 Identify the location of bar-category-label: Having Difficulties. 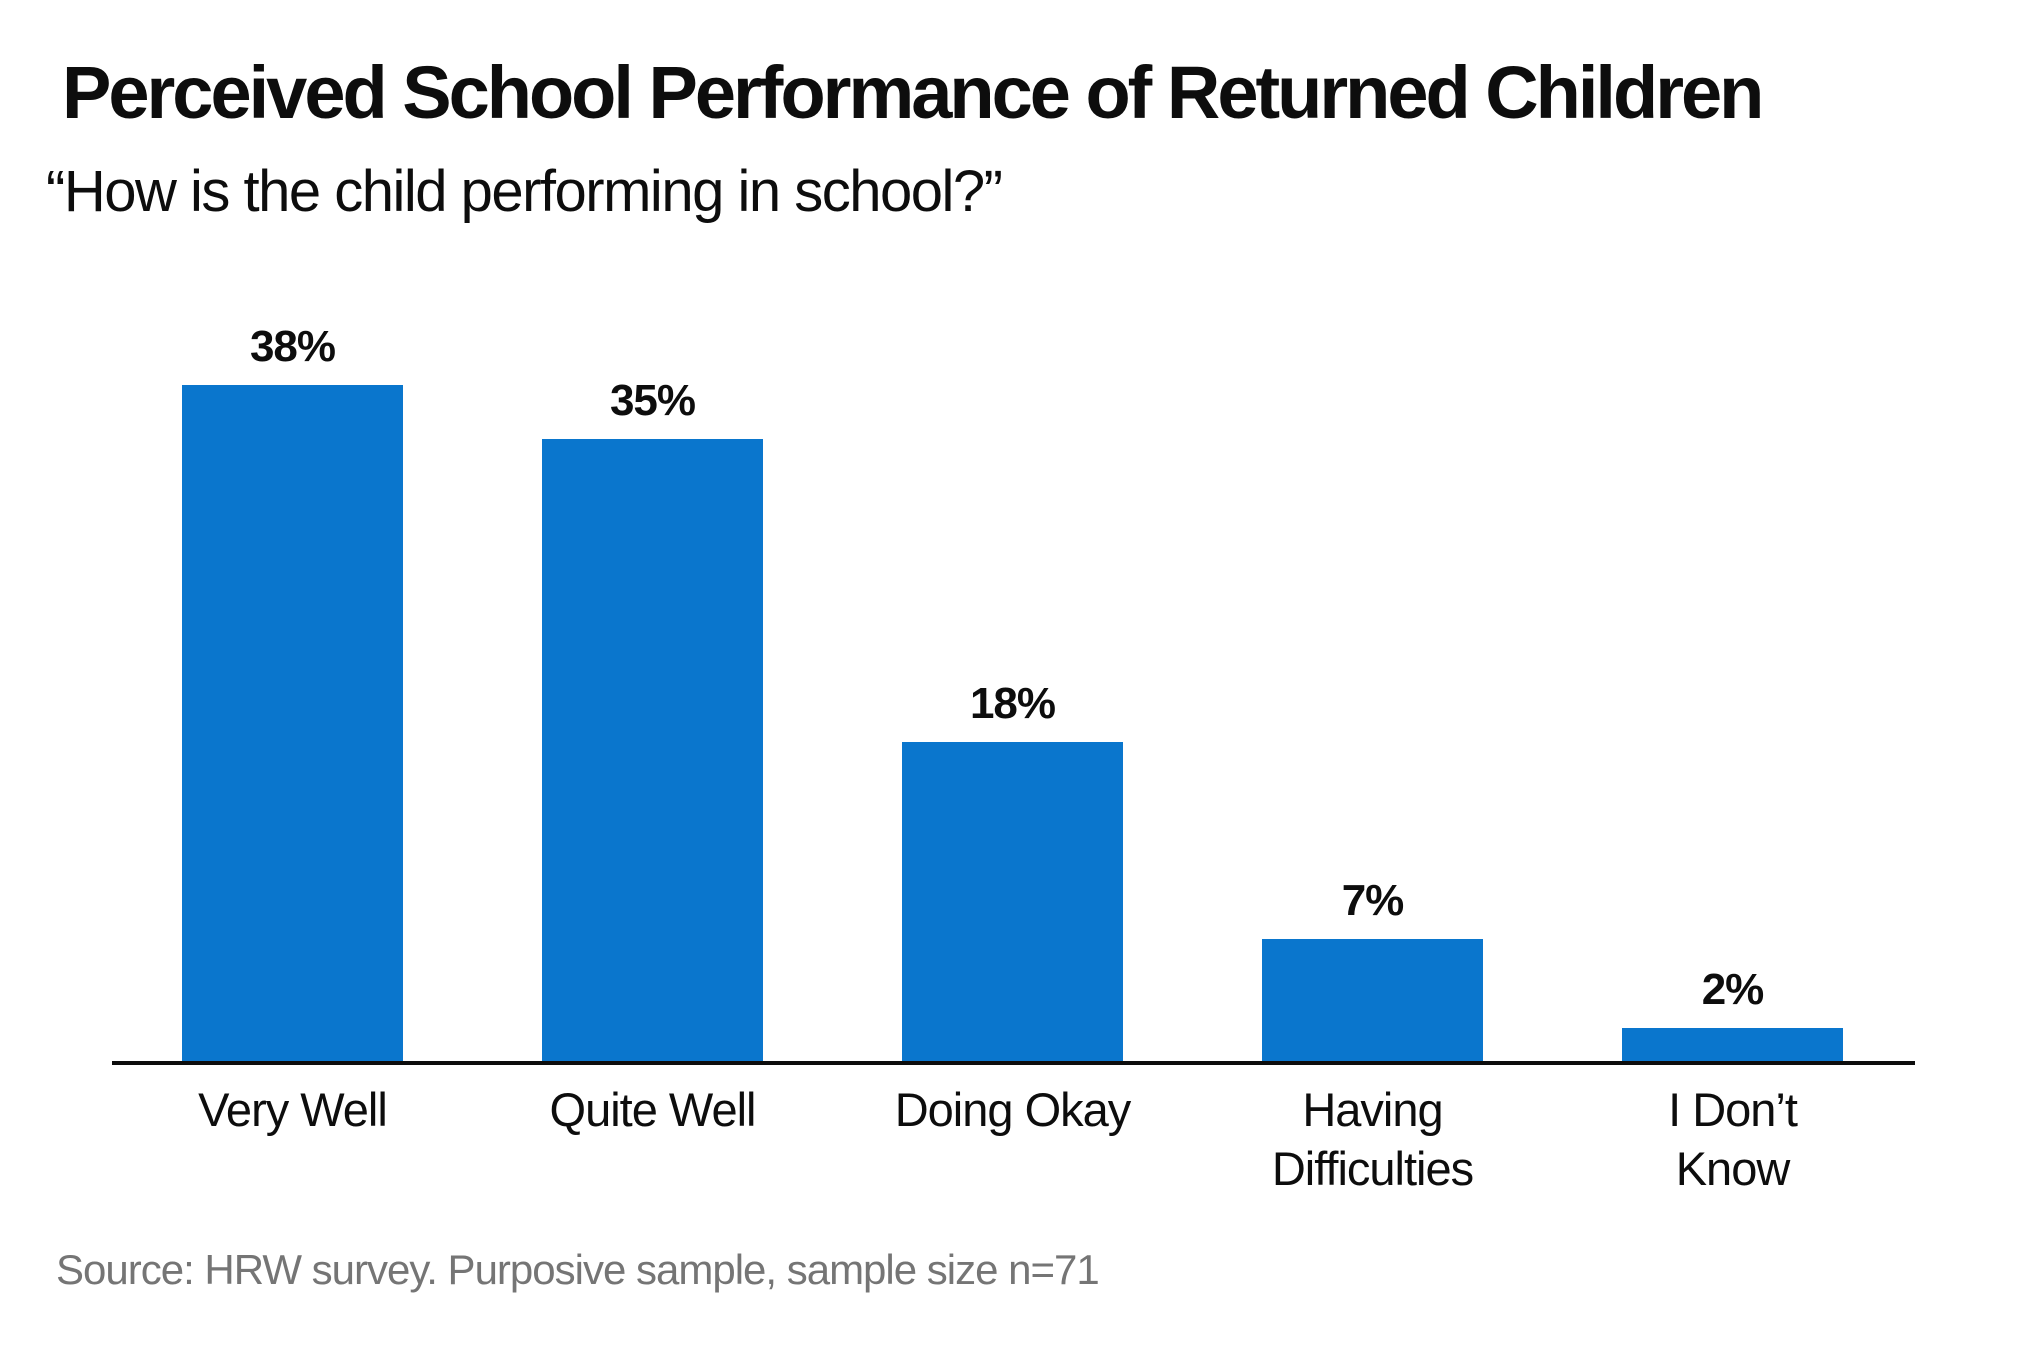
(1373, 1139).